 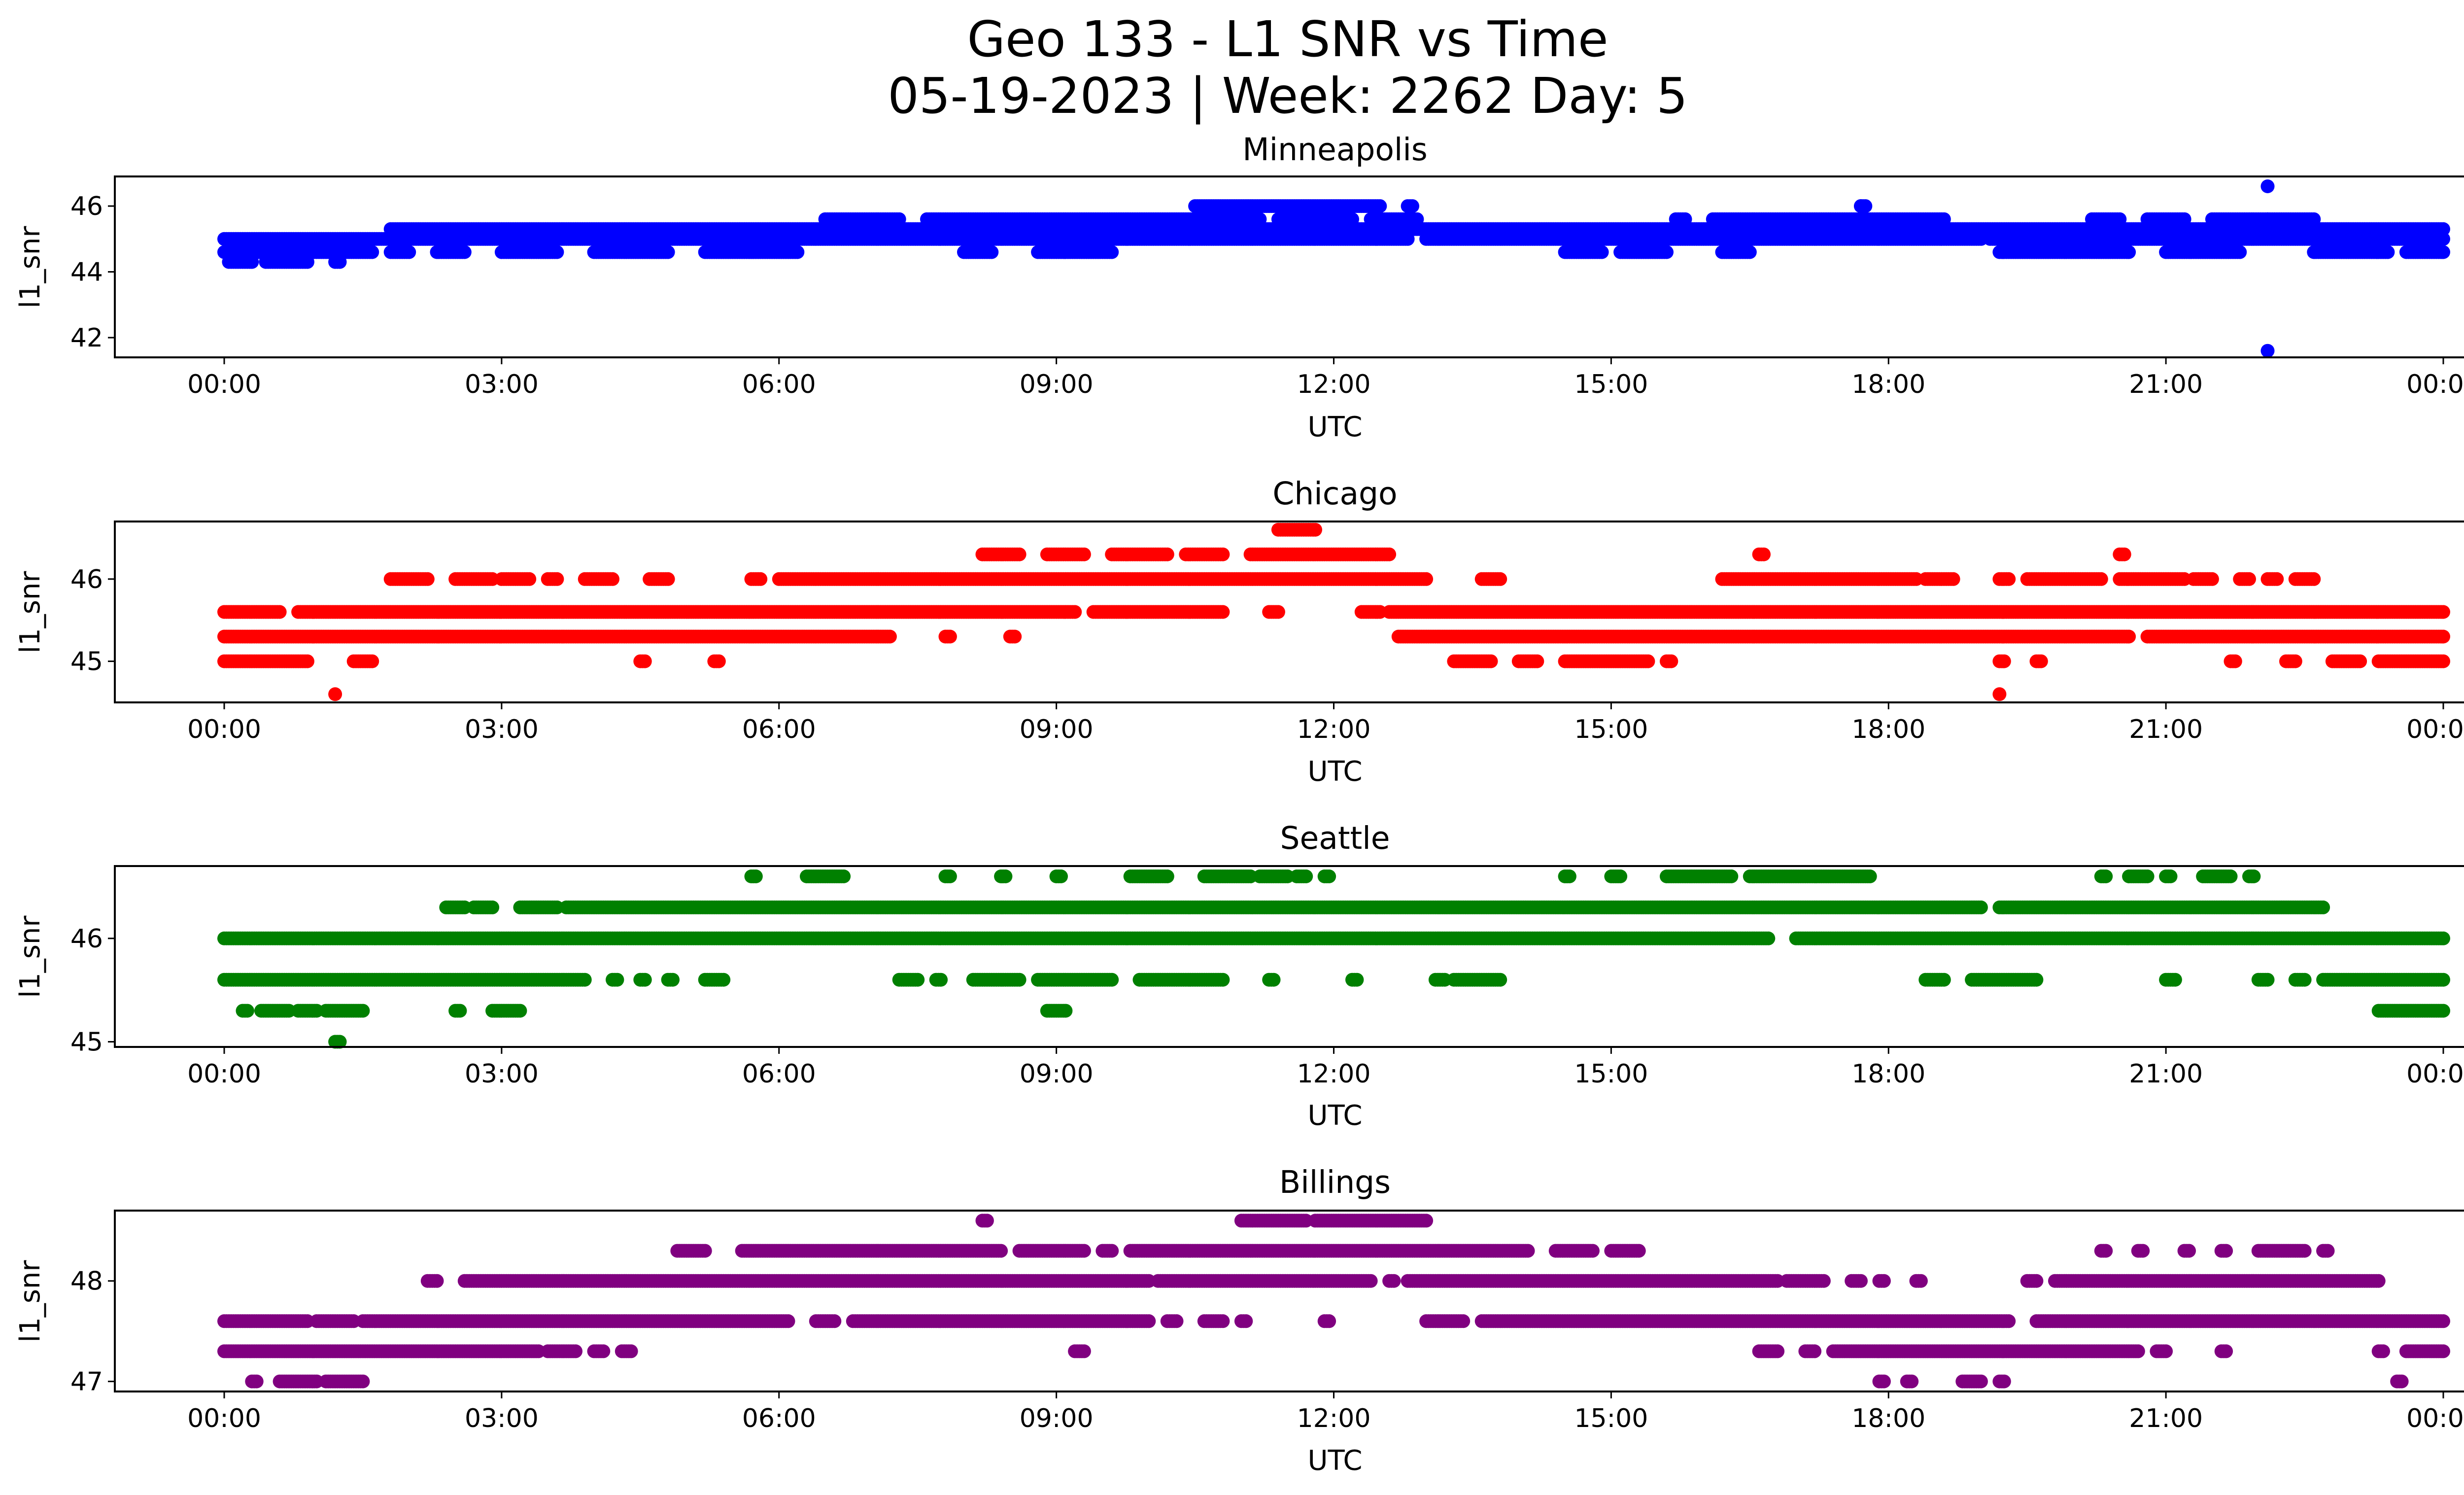 What do you see at coordinates (30, 267) in the screenshot?
I see `y-axis-label: l1_snr` at bounding box center [30, 267].